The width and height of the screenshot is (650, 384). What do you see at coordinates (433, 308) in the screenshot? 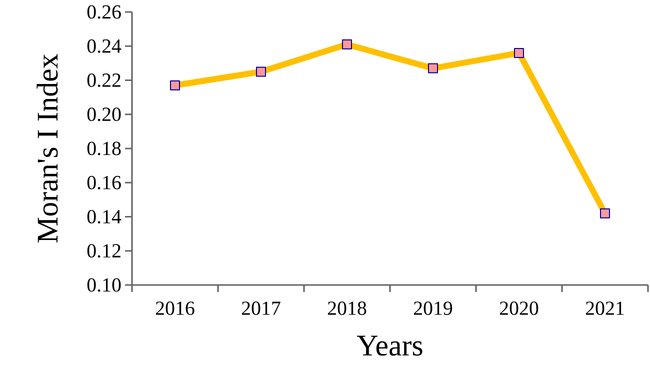
I see `x-tick-label: 2019` at bounding box center [433, 308].